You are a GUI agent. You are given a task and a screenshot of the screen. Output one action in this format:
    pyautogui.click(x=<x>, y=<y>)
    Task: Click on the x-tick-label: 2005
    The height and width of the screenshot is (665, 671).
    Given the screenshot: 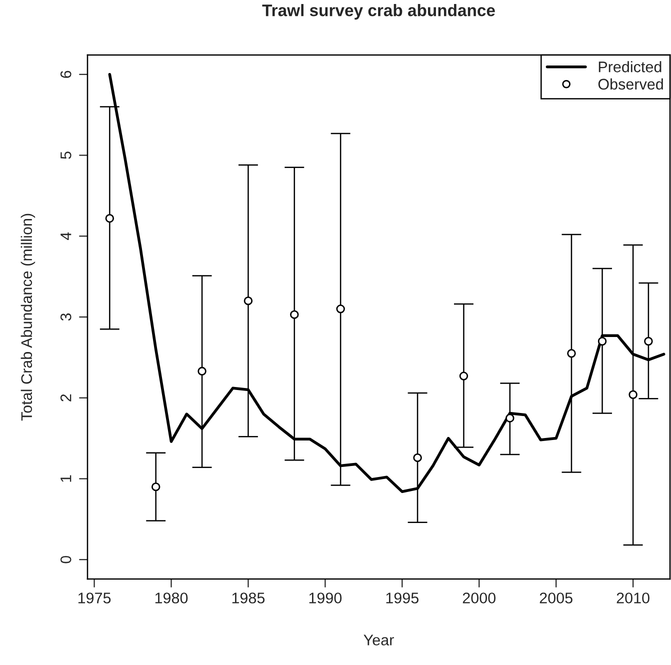 What is the action you would take?
    pyautogui.click(x=556, y=598)
    